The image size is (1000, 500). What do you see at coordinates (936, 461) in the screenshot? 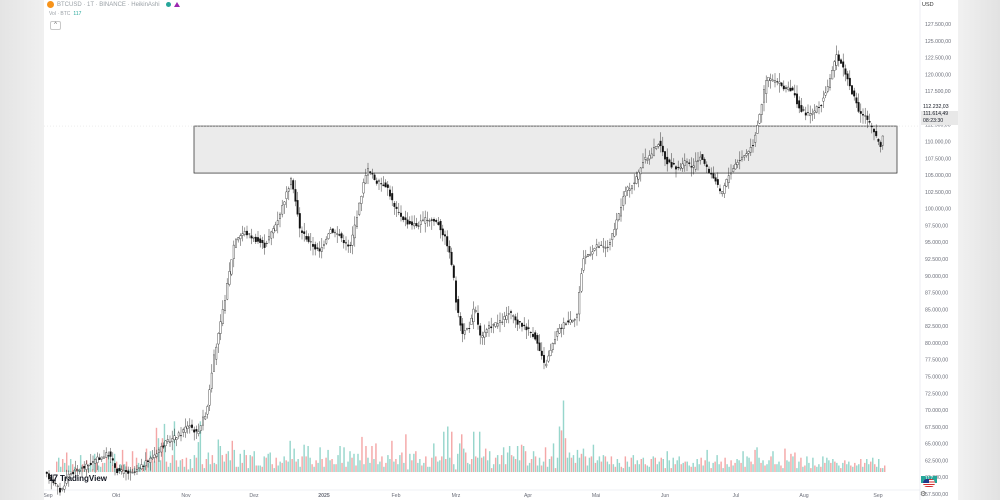
I see `y-tick-label: 62.500,00` at bounding box center [936, 461].